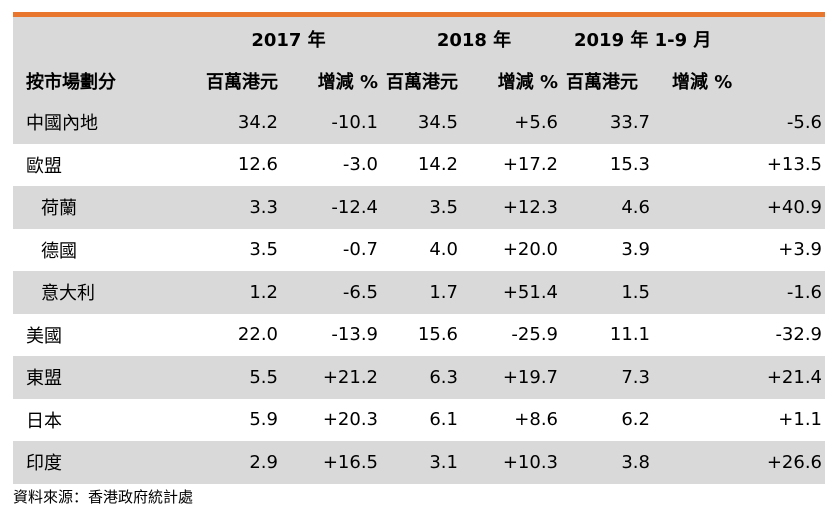 The width and height of the screenshot is (837, 518). I want to click on table-row: 意大利 1.2 -6.5 1.7 +51.4 1.5 -1.6, so click(419, 292).